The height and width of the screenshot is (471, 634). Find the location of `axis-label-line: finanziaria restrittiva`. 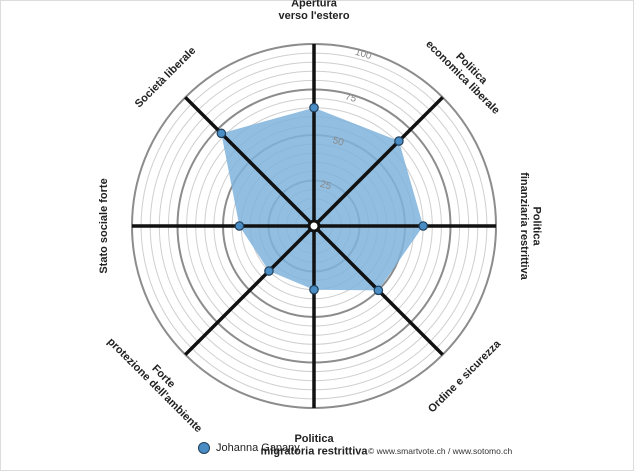

axis-label-line: finanziaria restrittiva is located at coordinates (524, 226).